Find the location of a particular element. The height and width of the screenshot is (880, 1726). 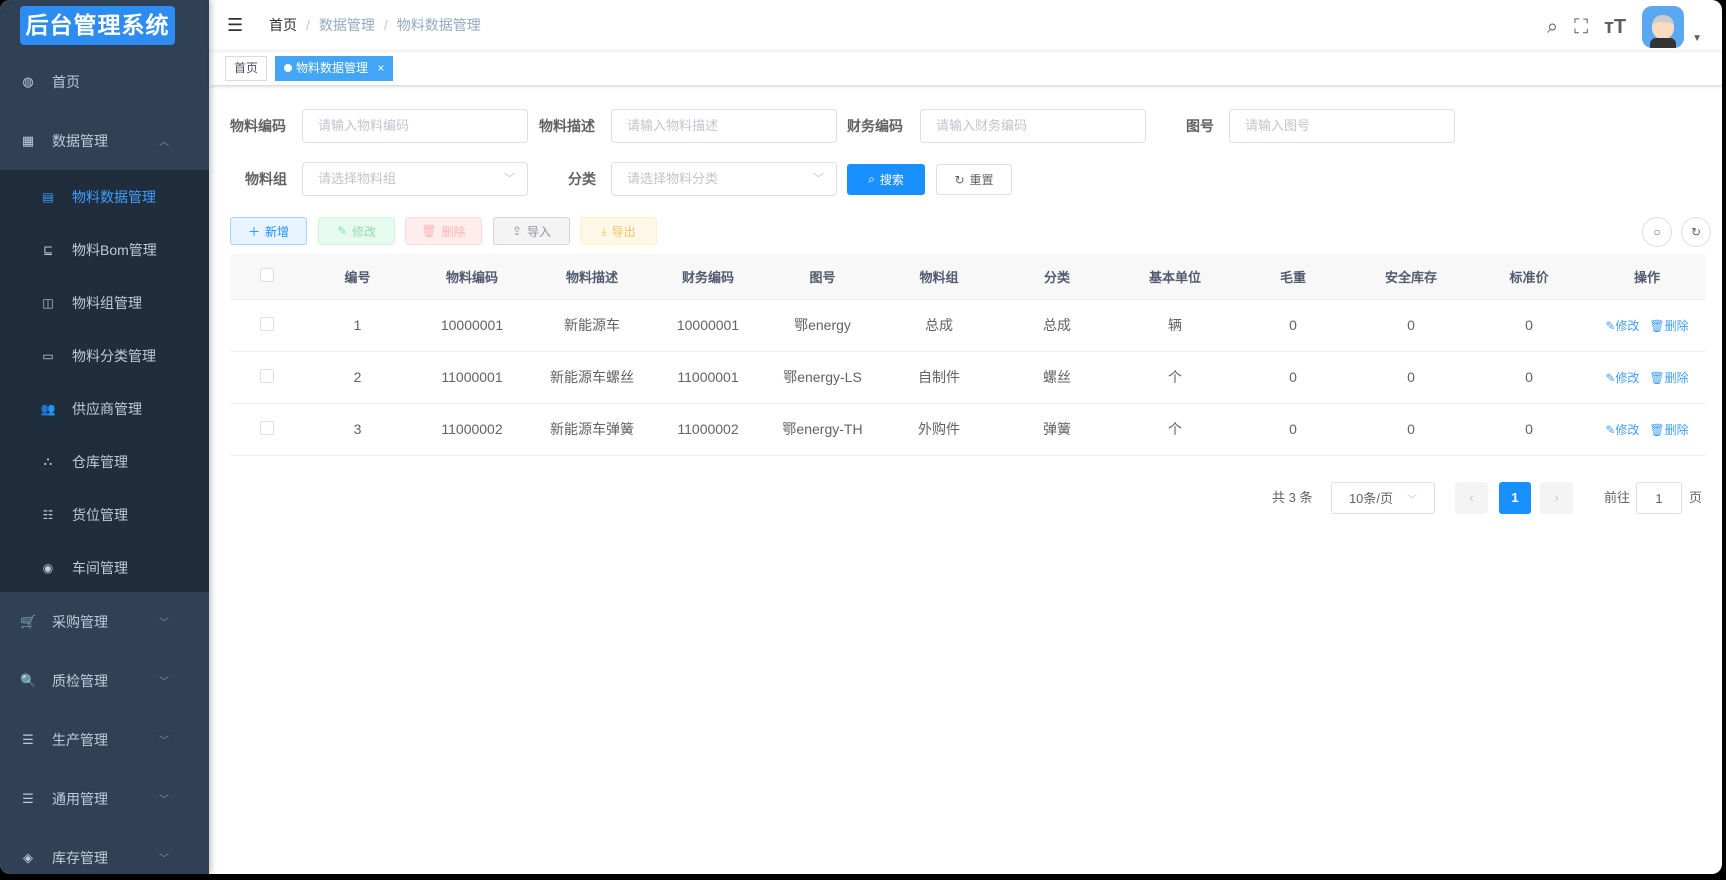

page-1-button: 1 is located at coordinates (1515, 498).